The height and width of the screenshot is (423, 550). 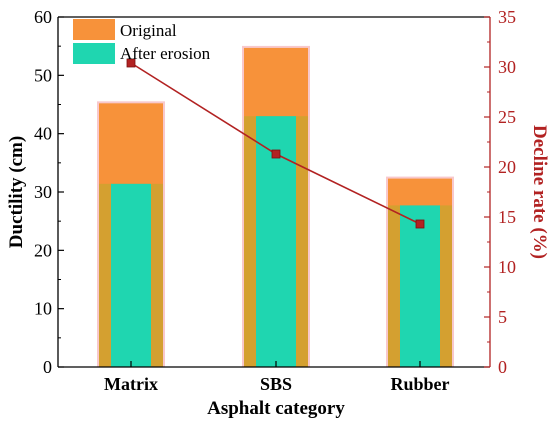 What do you see at coordinates (502, 317) in the screenshot?
I see `y2-tick-label: 5` at bounding box center [502, 317].